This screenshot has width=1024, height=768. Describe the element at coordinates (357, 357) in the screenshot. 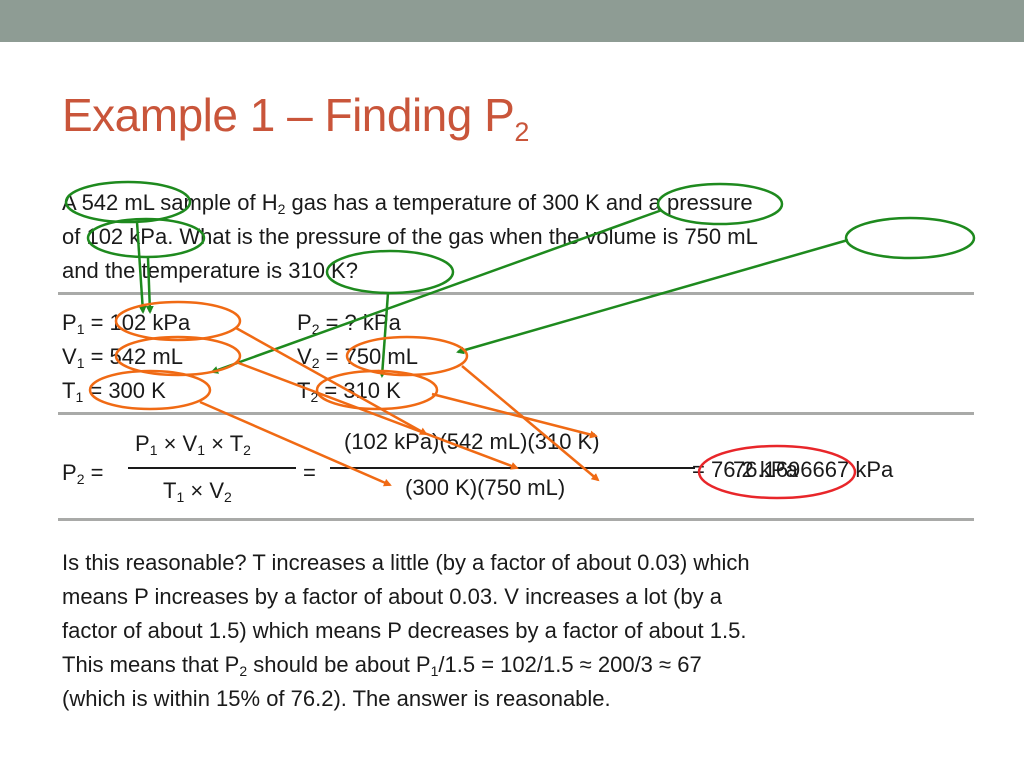

I see `var-v2: V2 = 750 mL` at that location.